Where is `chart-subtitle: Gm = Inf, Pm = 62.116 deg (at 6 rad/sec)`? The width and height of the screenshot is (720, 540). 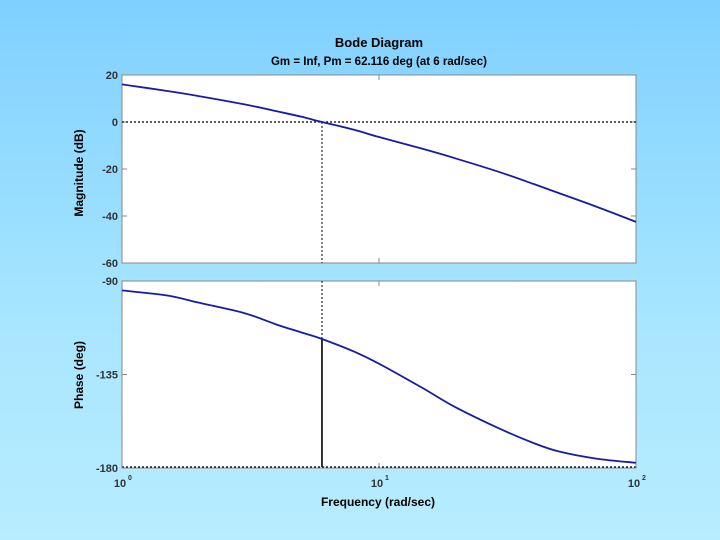
chart-subtitle: Gm = Inf, Pm = 62.116 deg (at 6 rad/sec) is located at coordinates (379, 62).